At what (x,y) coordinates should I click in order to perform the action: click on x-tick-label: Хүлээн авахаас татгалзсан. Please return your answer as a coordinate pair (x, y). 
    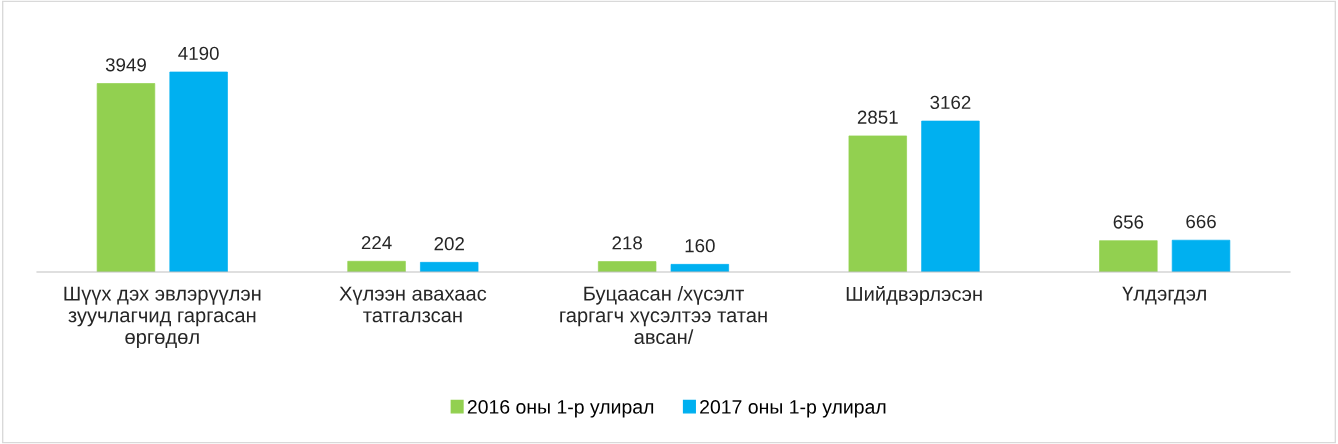
    Looking at the image, I should click on (413, 304).